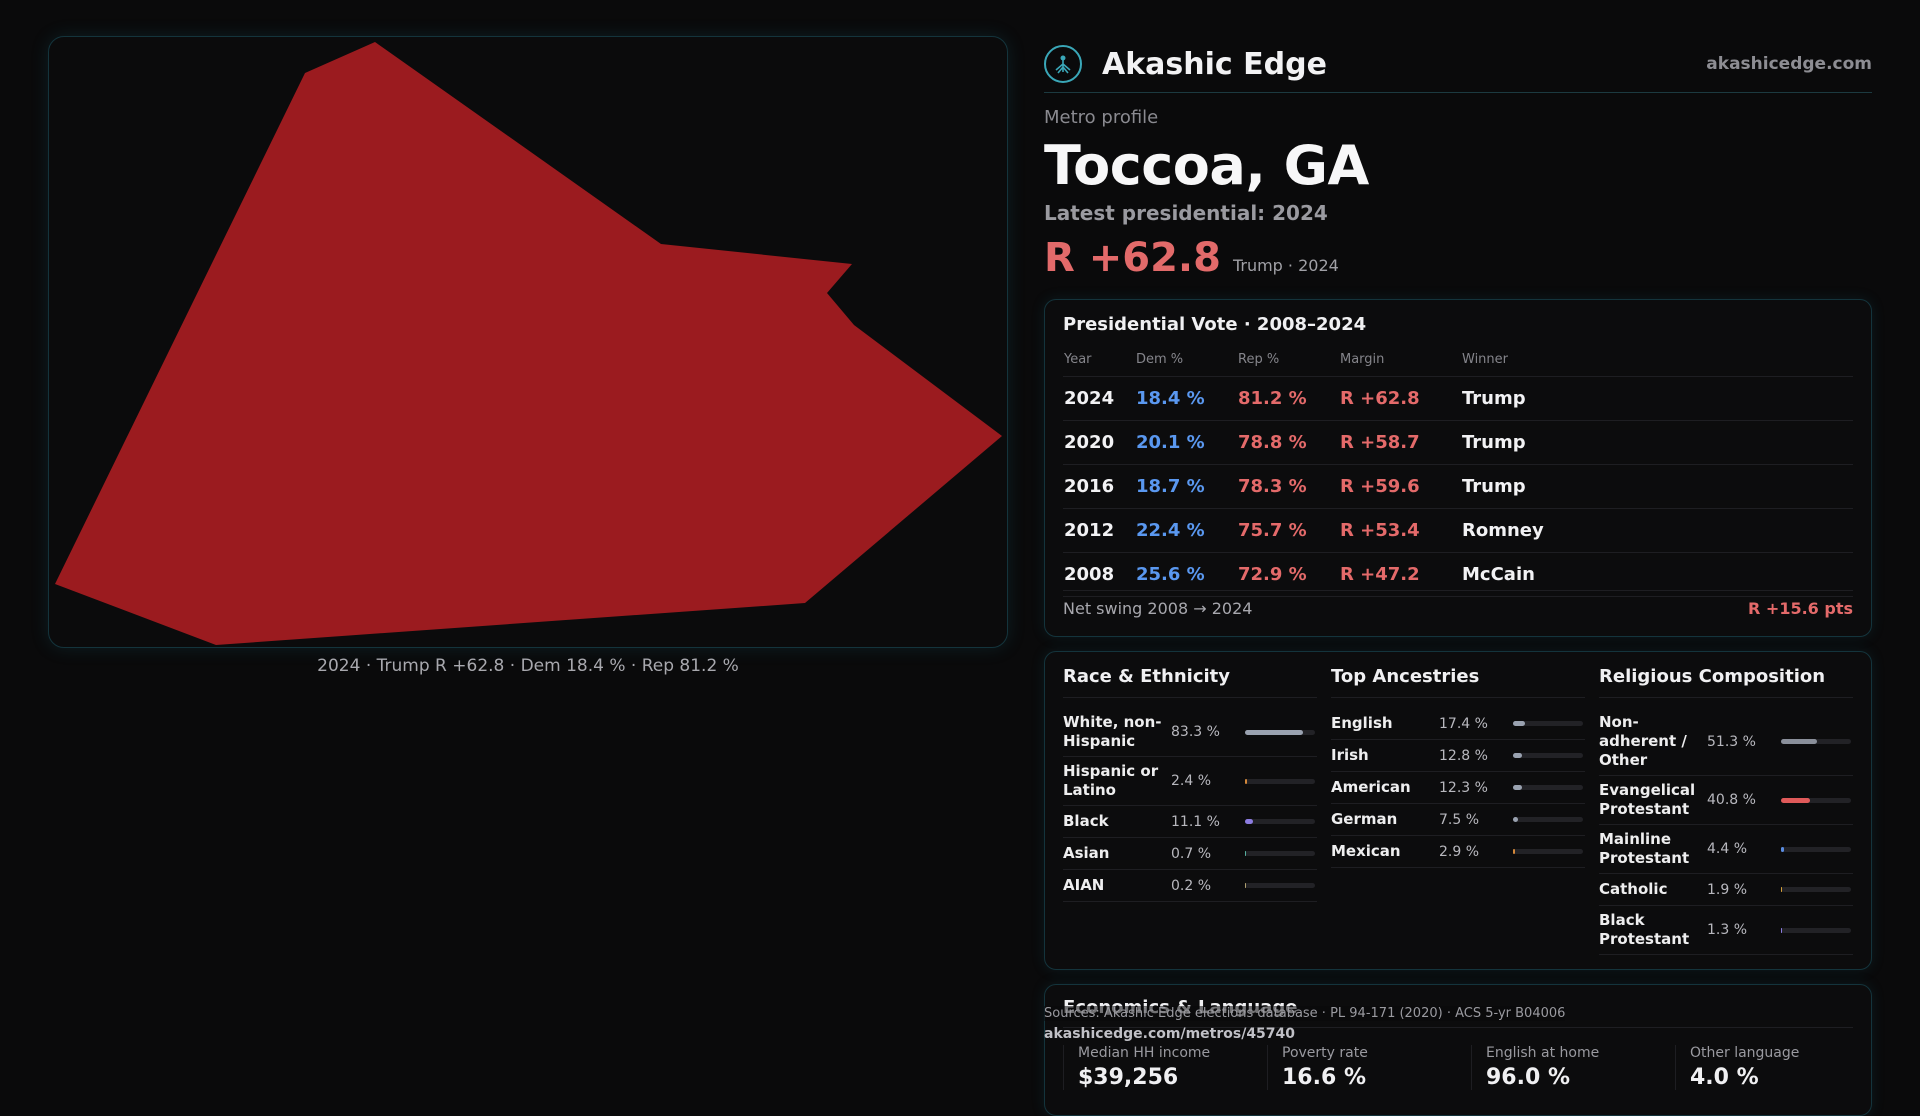  I want to click on stat-cell: Poverty rate 16.6 %, so click(1374, 1067).